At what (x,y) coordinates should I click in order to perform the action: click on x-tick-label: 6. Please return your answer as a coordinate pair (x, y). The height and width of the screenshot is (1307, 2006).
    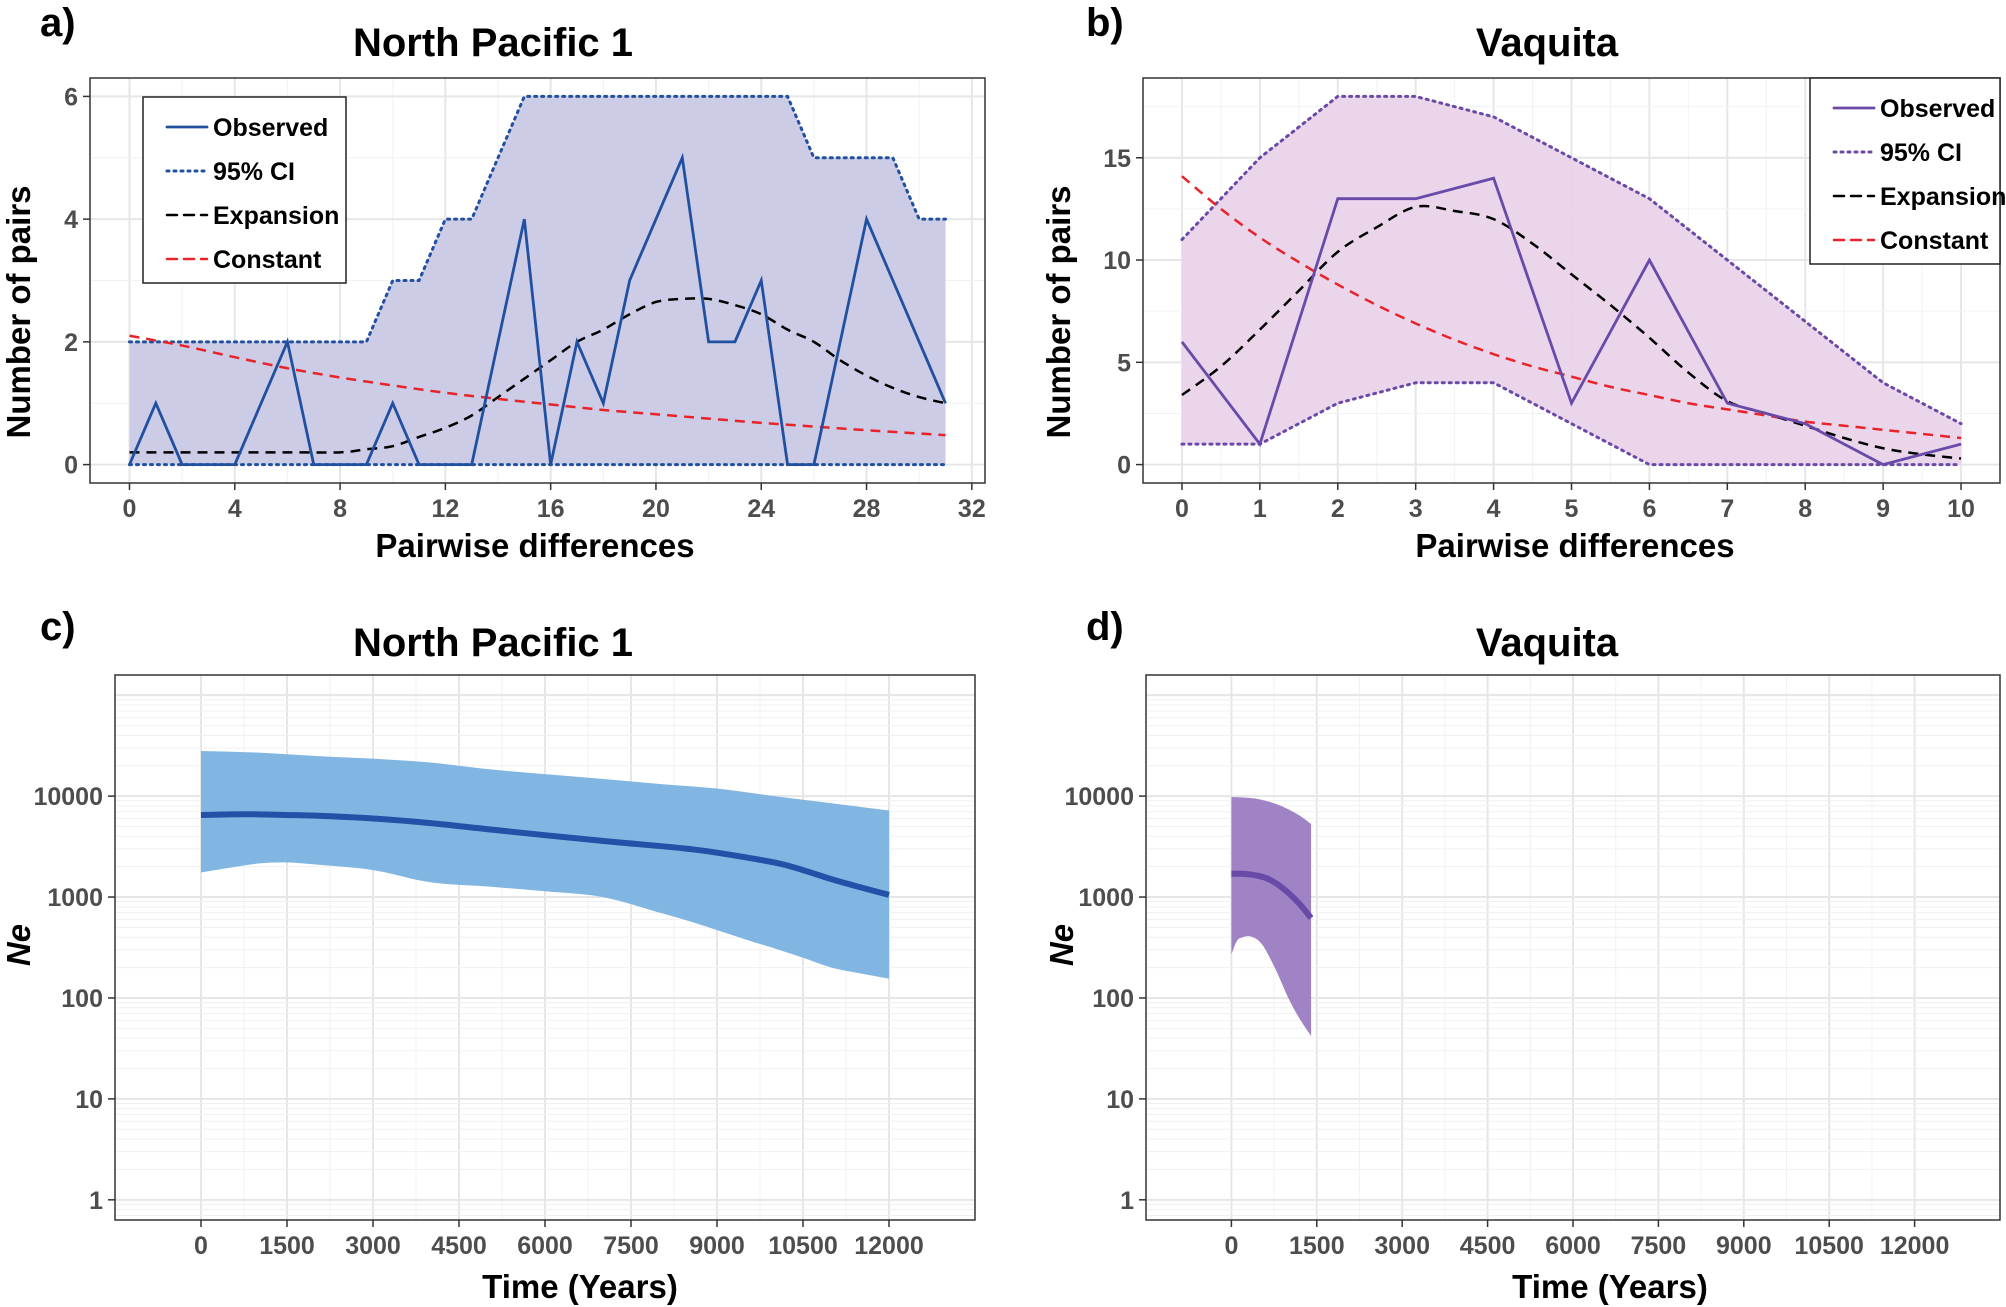
    Looking at the image, I should click on (1649, 509).